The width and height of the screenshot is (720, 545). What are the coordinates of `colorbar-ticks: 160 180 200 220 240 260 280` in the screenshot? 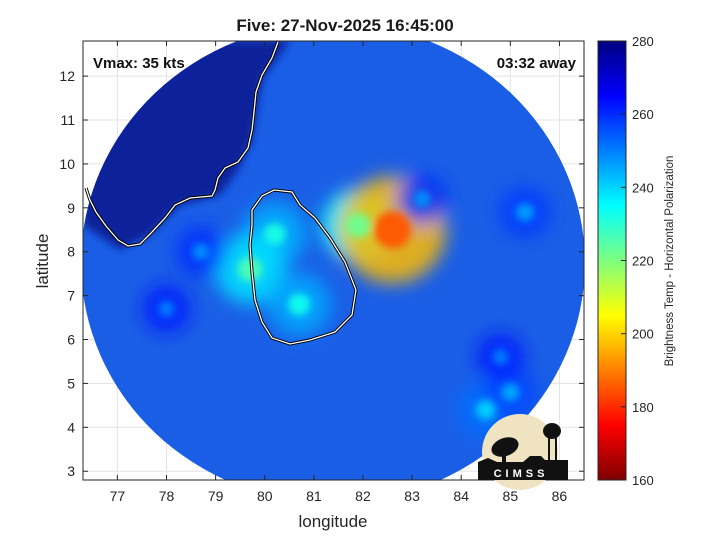 It's located at (637, 261).